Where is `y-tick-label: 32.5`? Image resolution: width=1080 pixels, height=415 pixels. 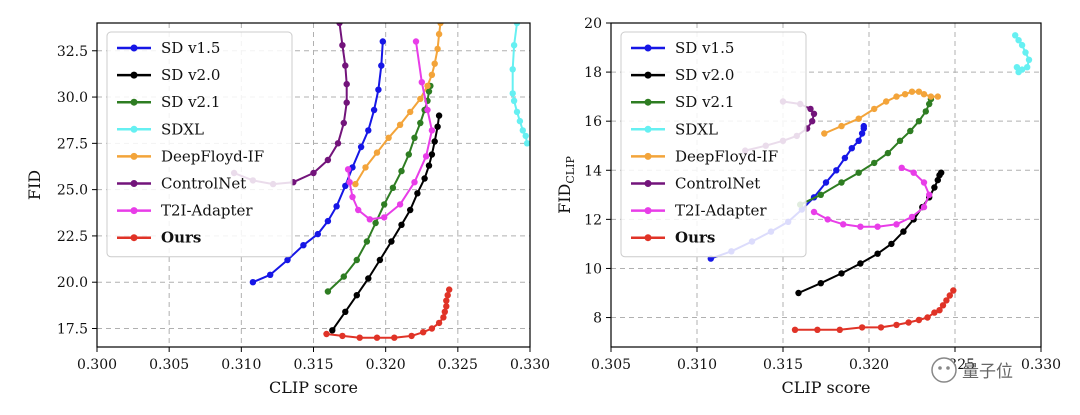
y-tick-label: 32.5 is located at coordinates (72, 52).